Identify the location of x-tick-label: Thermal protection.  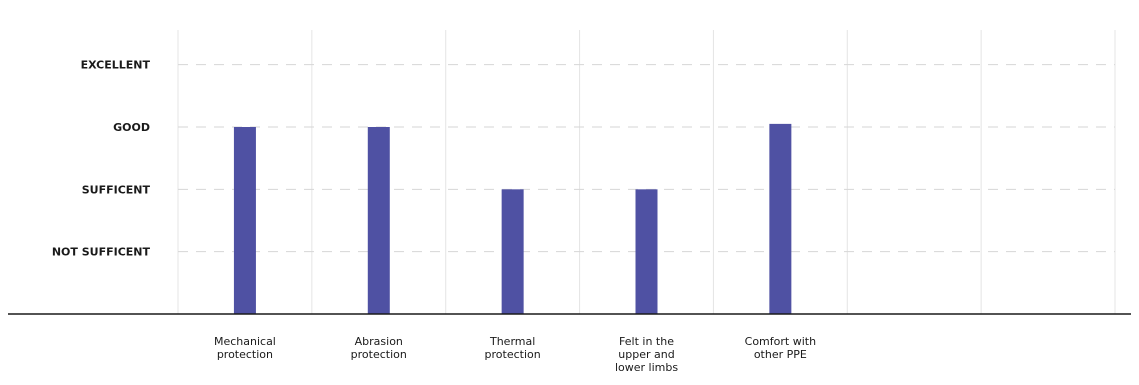
(513, 348).